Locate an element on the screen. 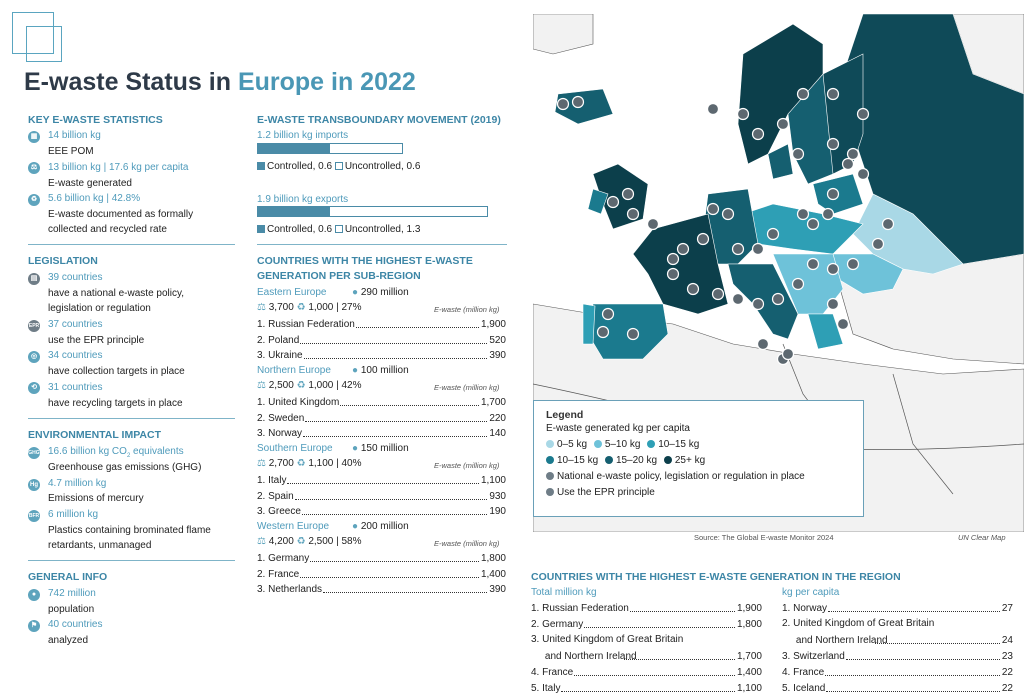 This screenshot has height=699, width=1024. row-name: 5. Italy is located at coordinates (546, 688).